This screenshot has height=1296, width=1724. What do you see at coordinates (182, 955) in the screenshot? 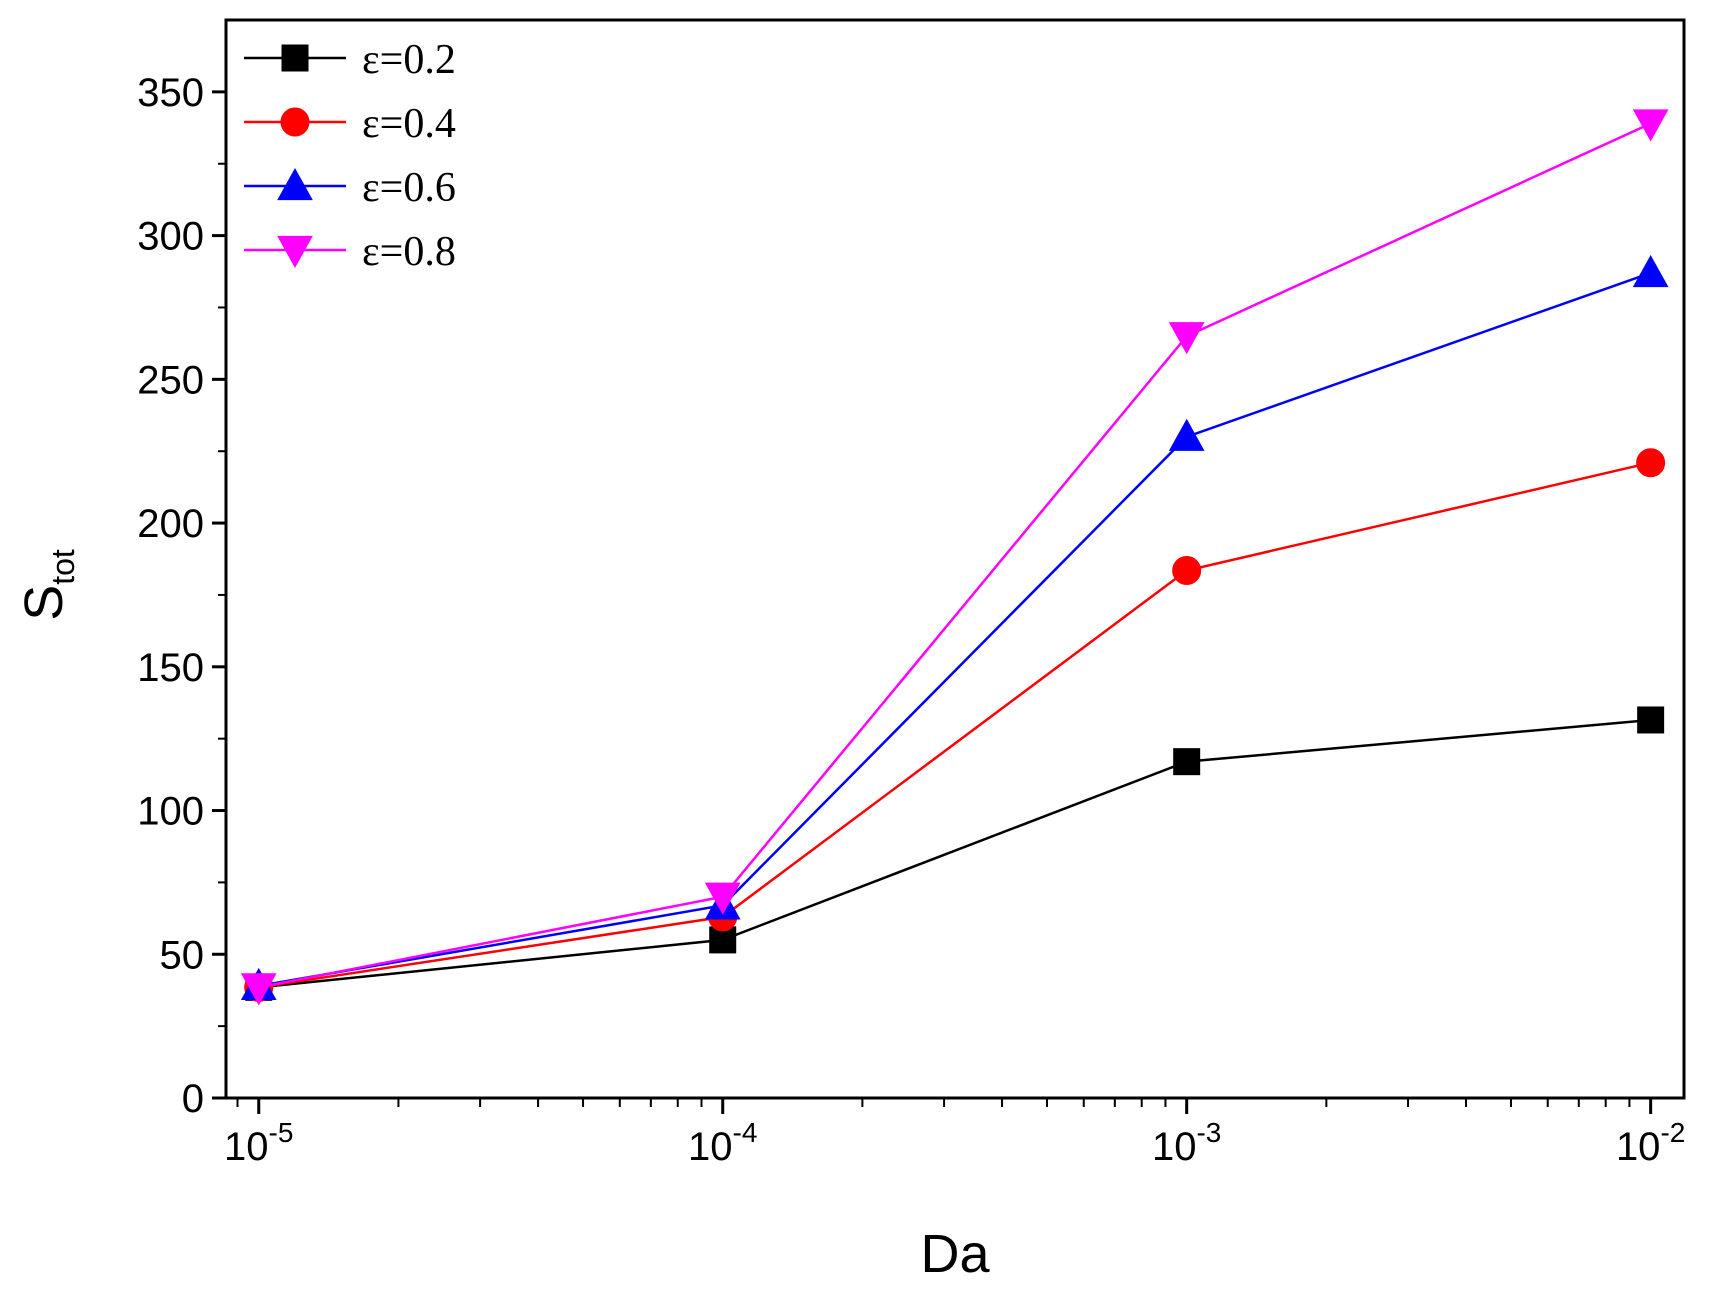
I see `y-tick-label: 50` at bounding box center [182, 955].